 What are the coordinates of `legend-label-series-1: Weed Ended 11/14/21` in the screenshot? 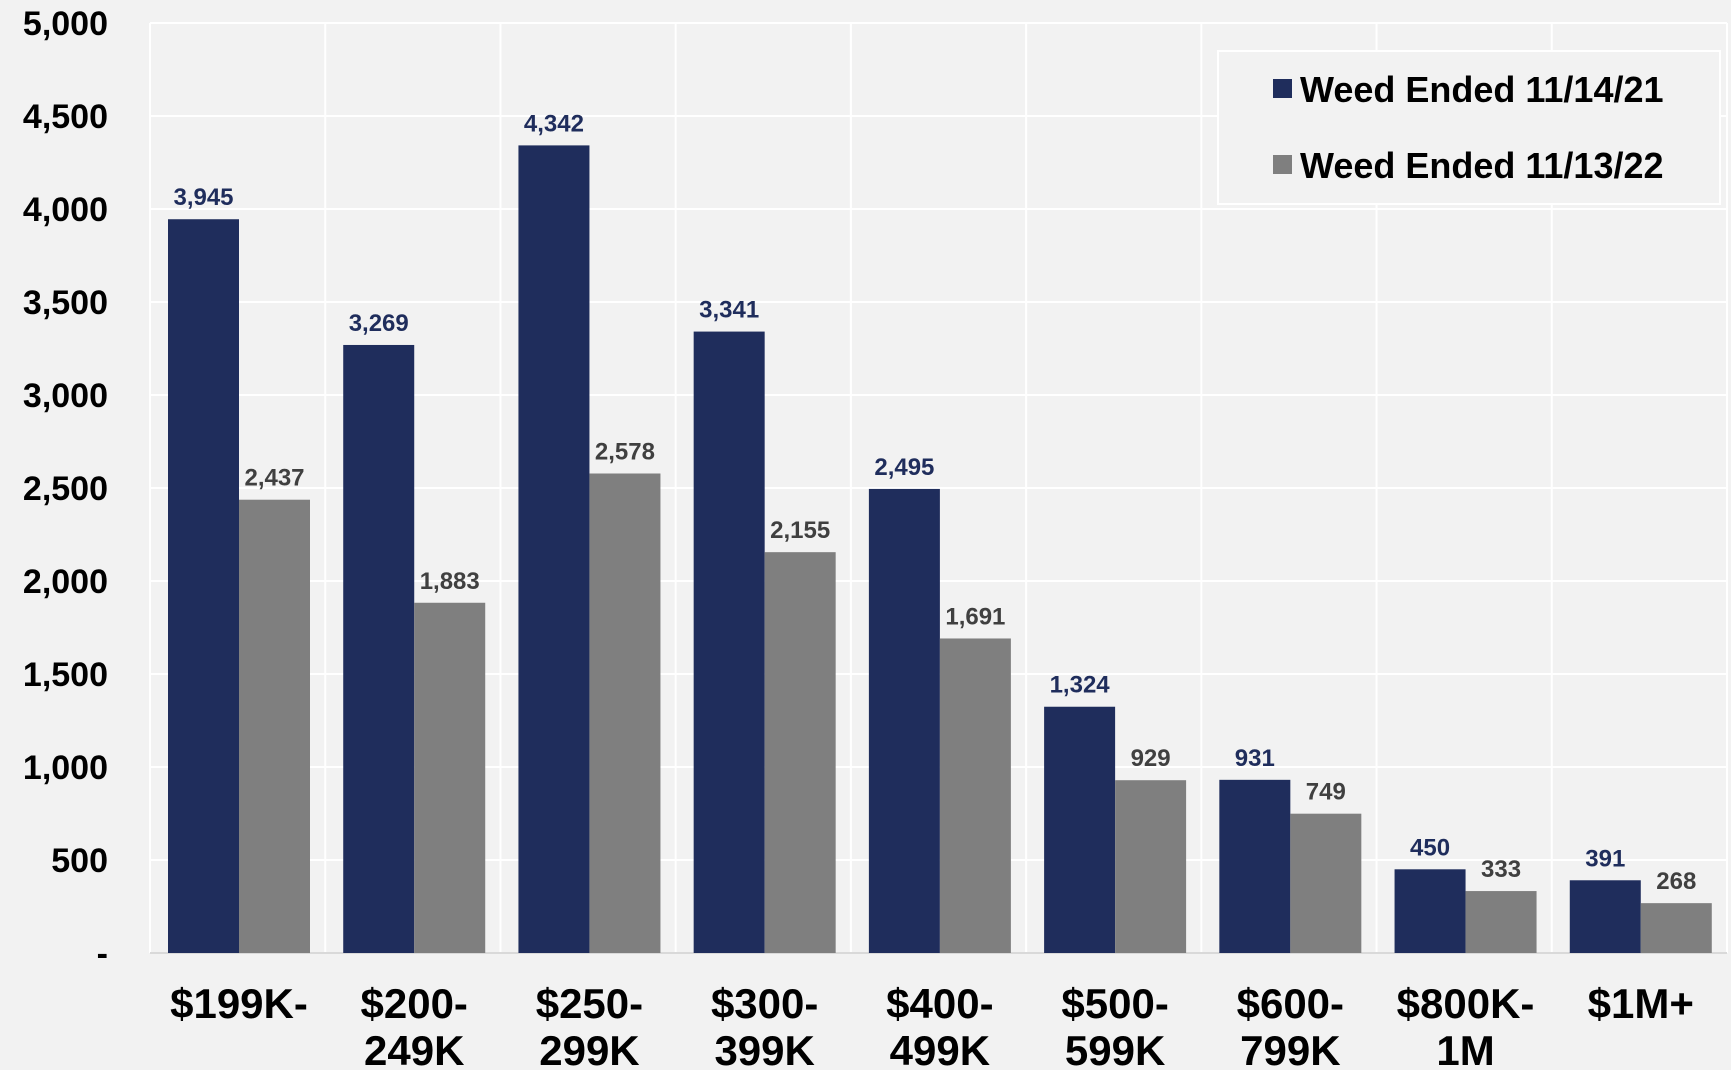 It's located at (1482, 89).